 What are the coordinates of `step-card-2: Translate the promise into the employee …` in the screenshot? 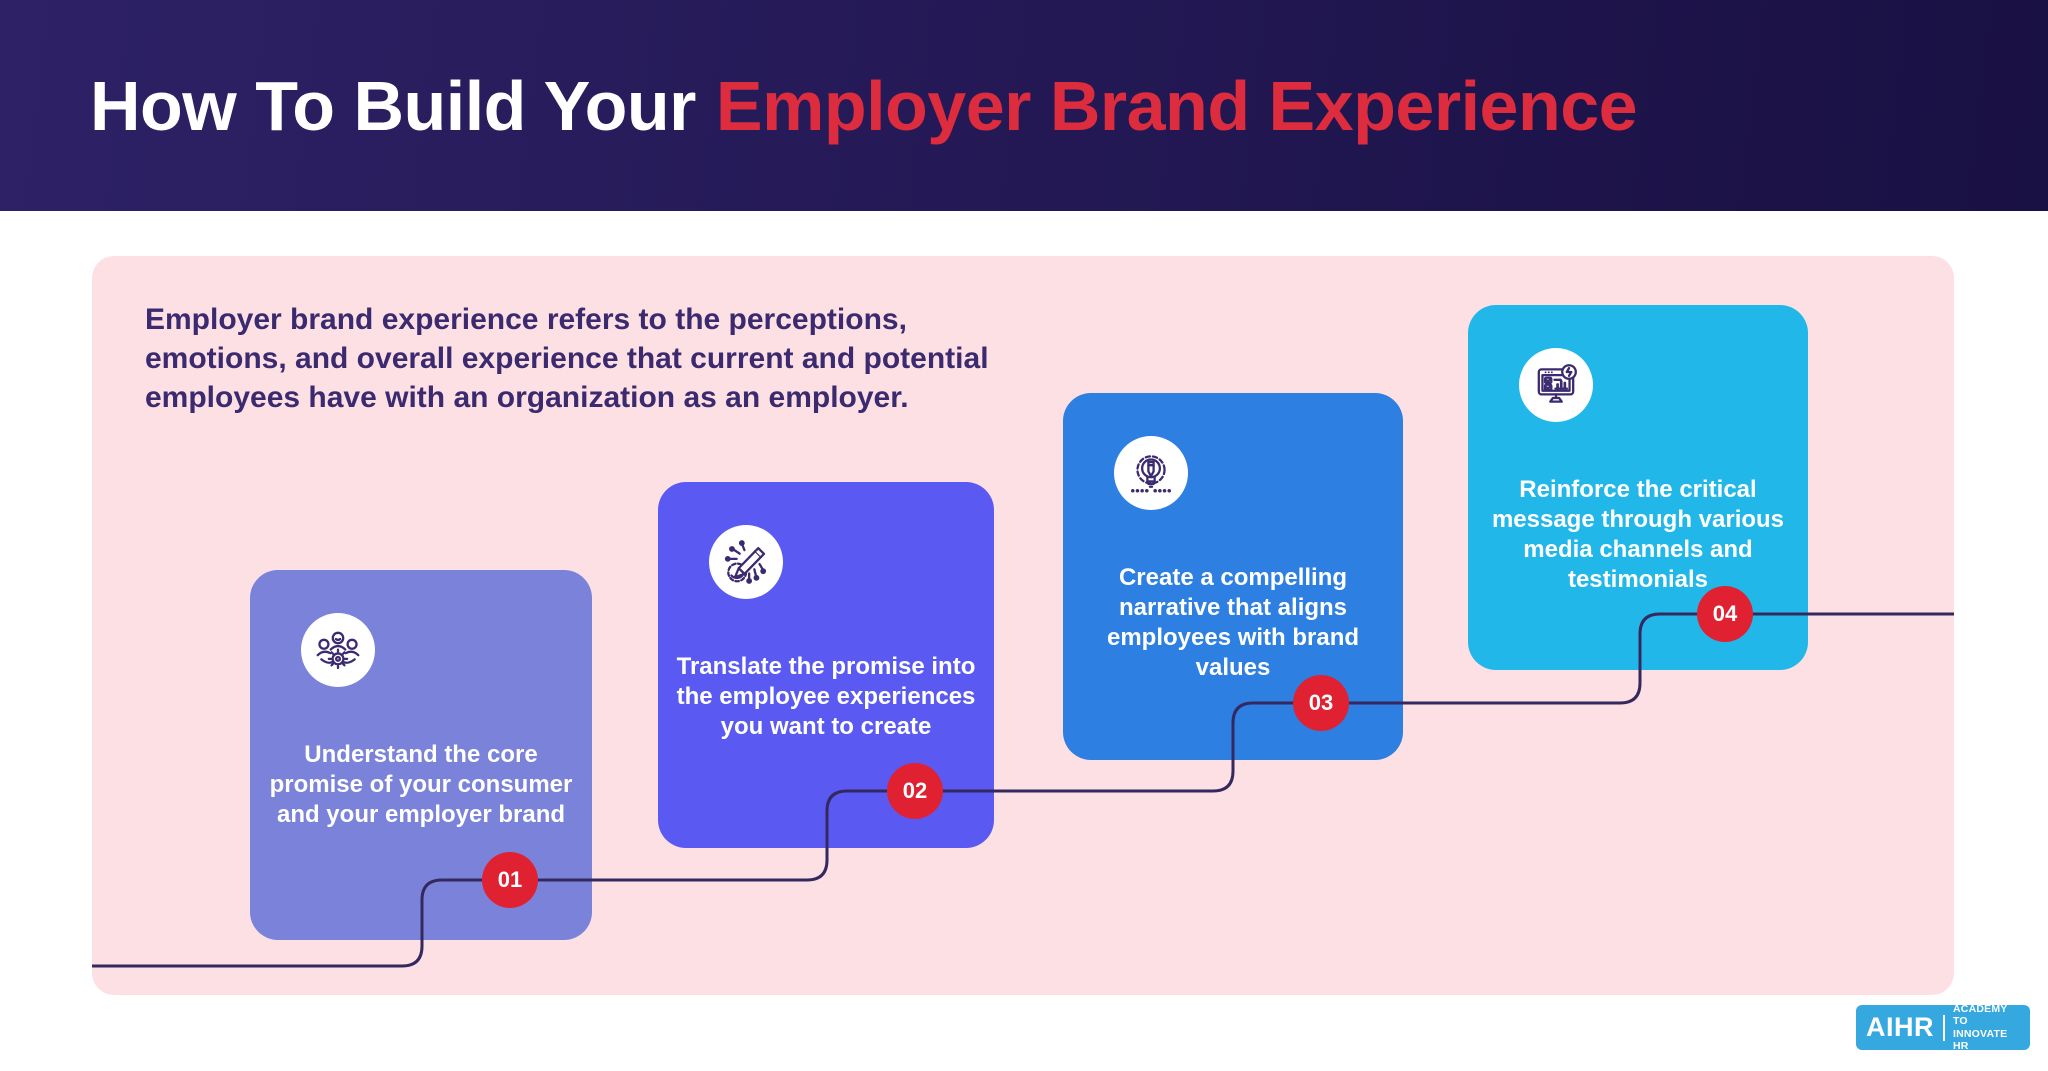 It's located at (826, 665).